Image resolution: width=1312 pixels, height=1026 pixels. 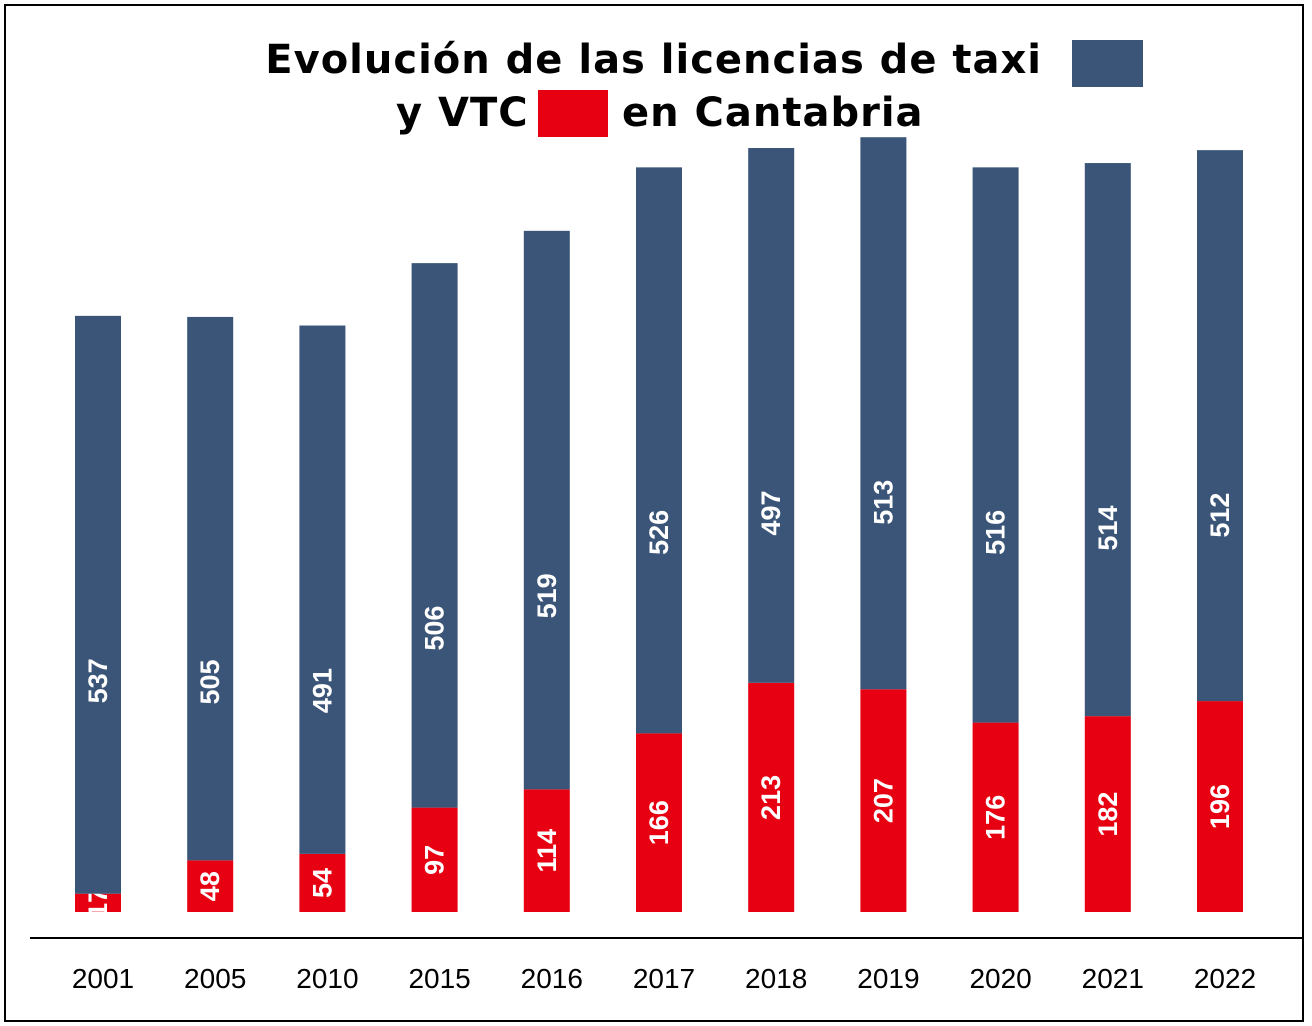 I want to click on data-label-taxi-2022: 512, so click(x=1220, y=515).